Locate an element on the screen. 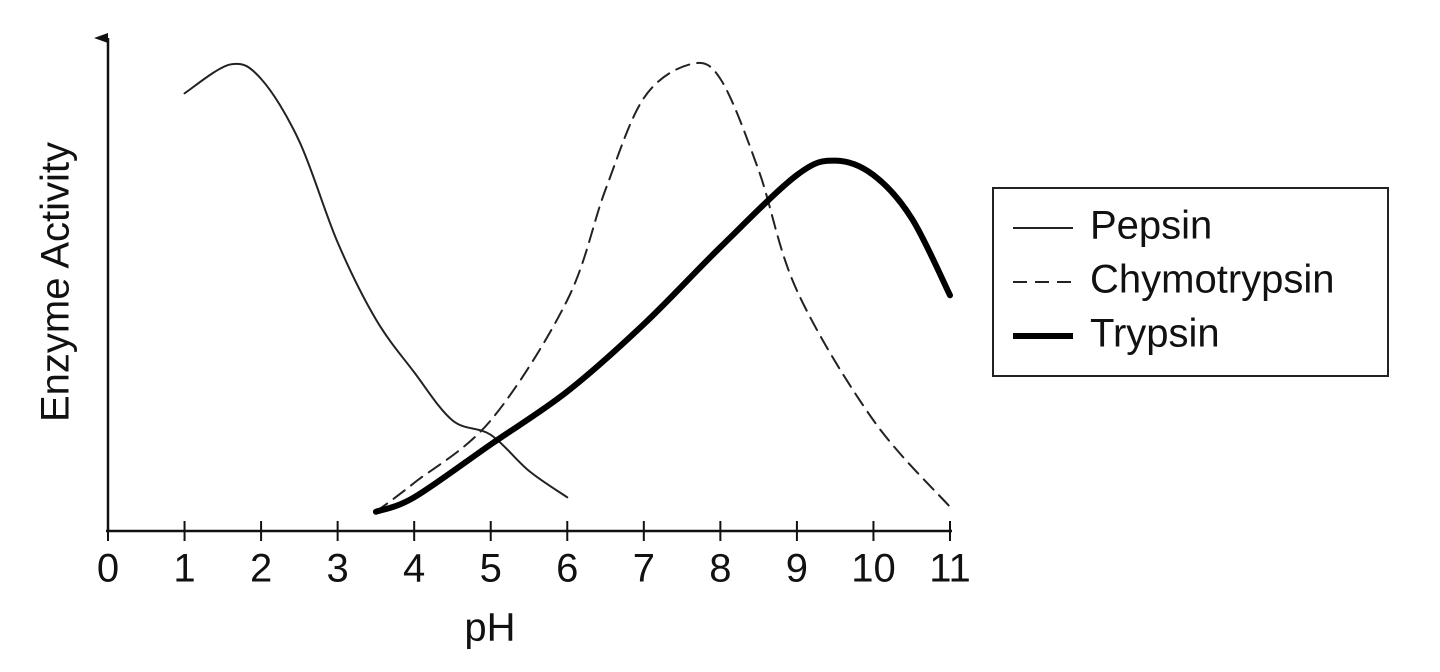  x-tick-label: 8 is located at coordinates (720, 569).